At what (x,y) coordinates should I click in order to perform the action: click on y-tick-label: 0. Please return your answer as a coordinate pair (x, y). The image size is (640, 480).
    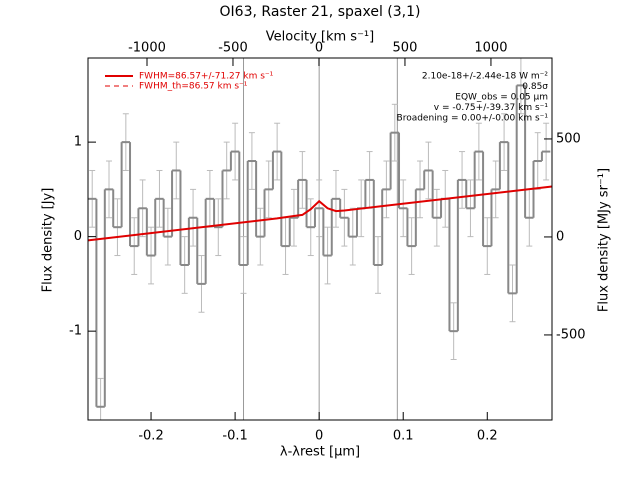
    Looking at the image, I should click on (78, 236).